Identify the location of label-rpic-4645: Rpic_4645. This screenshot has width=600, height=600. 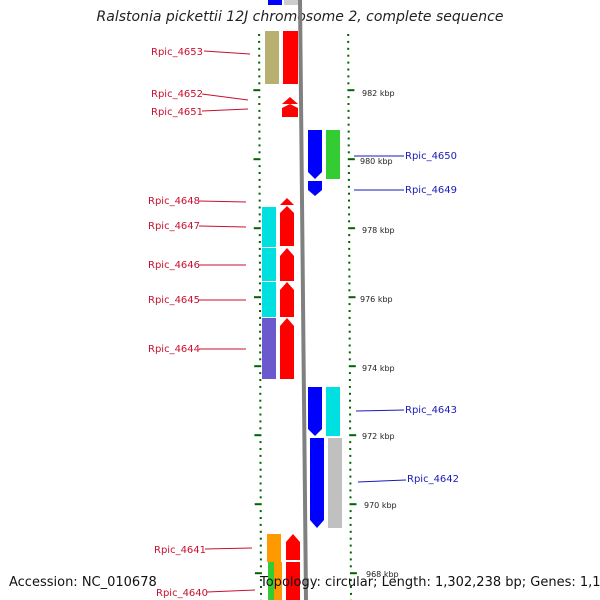
(174, 300).